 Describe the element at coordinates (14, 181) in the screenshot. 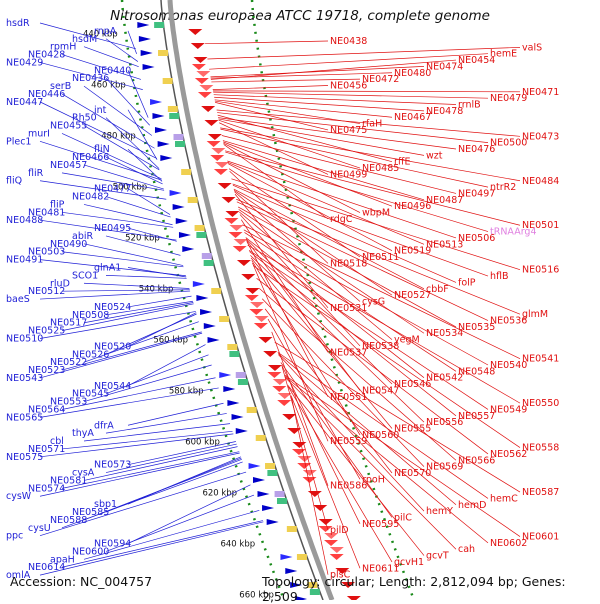

I see `gene-label-left: fliQ` at that location.